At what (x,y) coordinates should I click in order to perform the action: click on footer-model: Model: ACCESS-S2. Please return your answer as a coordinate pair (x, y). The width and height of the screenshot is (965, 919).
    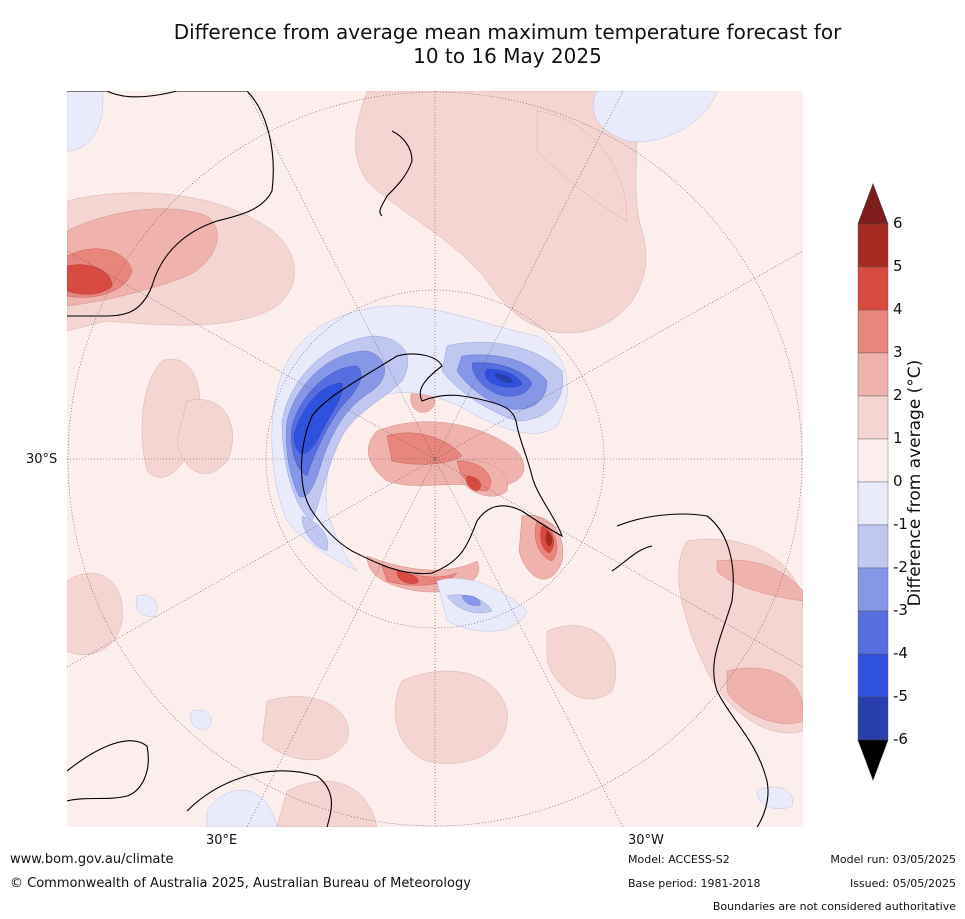
    Looking at the image, I should click on (679, 859).